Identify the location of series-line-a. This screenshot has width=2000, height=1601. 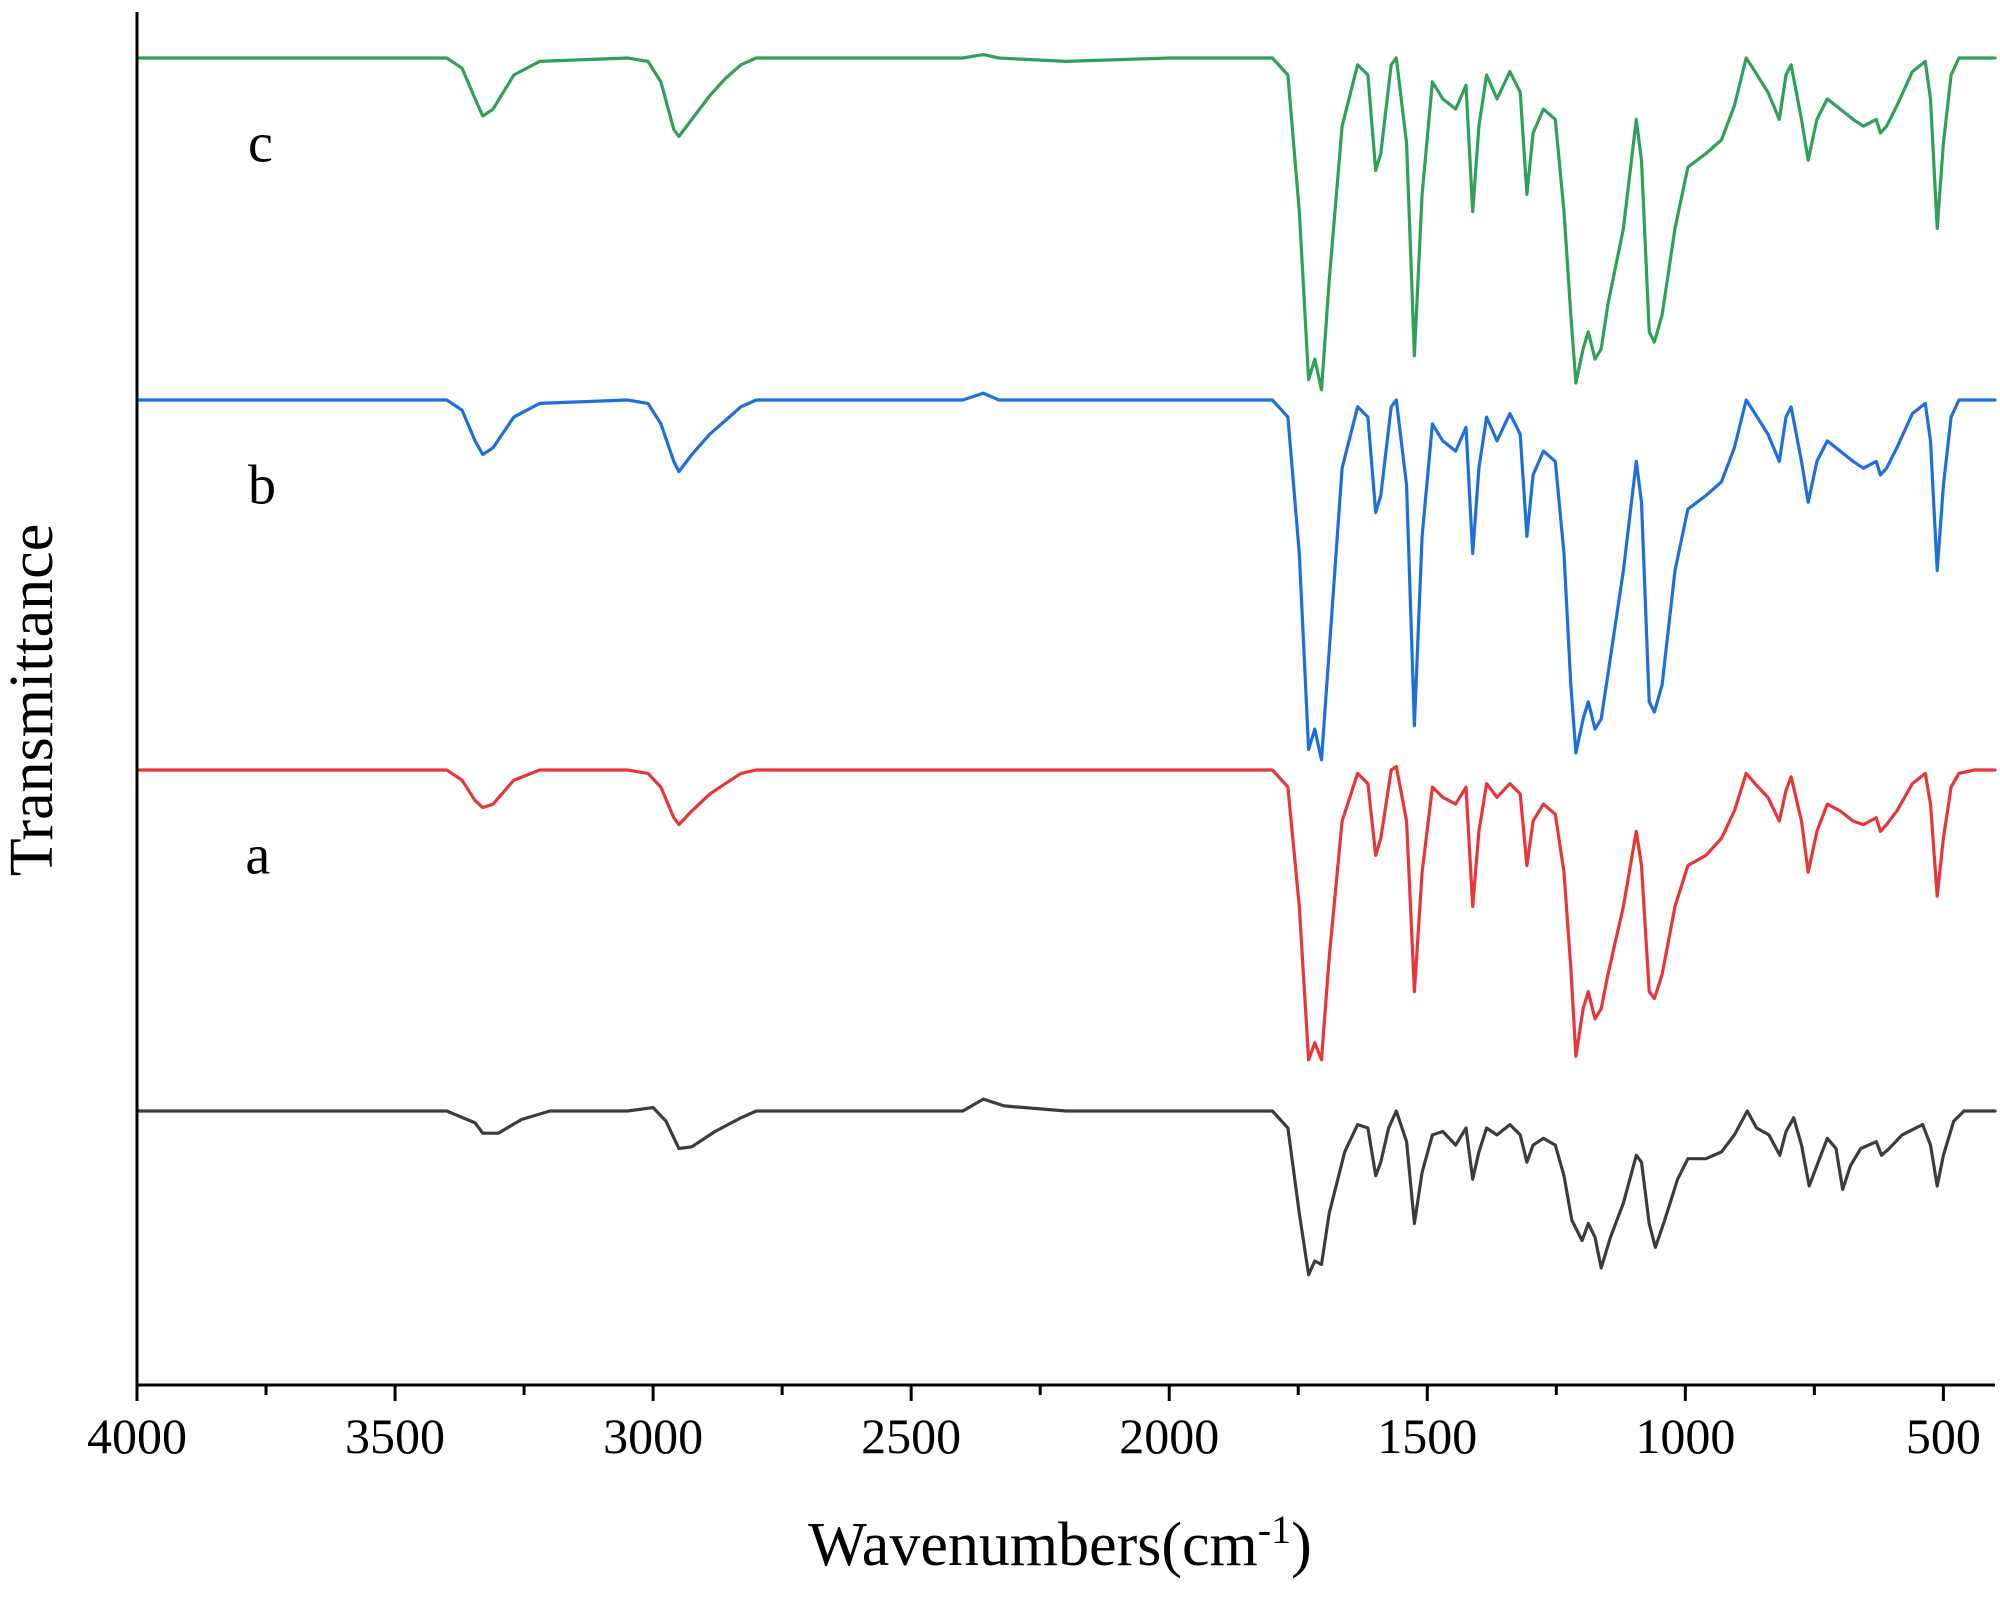
(1066, 1187).